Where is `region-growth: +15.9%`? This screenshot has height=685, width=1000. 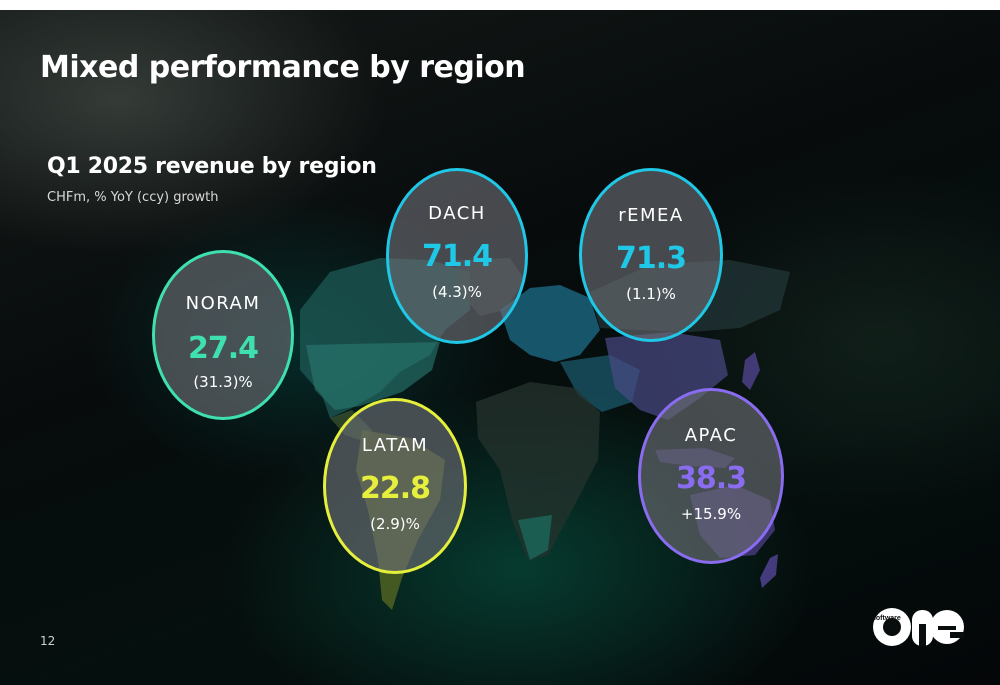
region-growth: +15.9% is located at coordinates (711, 514).